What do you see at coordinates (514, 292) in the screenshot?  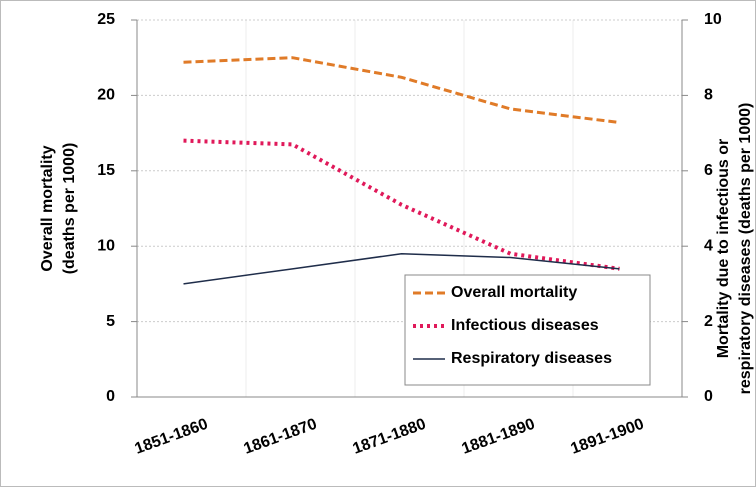 I see `legend-label: Overall mortality` at bounding box center [514, 292].